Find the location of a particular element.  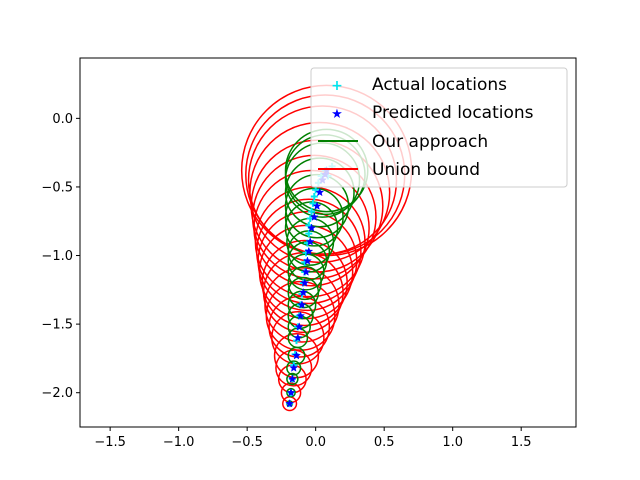

union-bound-circle is located at coordinates (299, 326).